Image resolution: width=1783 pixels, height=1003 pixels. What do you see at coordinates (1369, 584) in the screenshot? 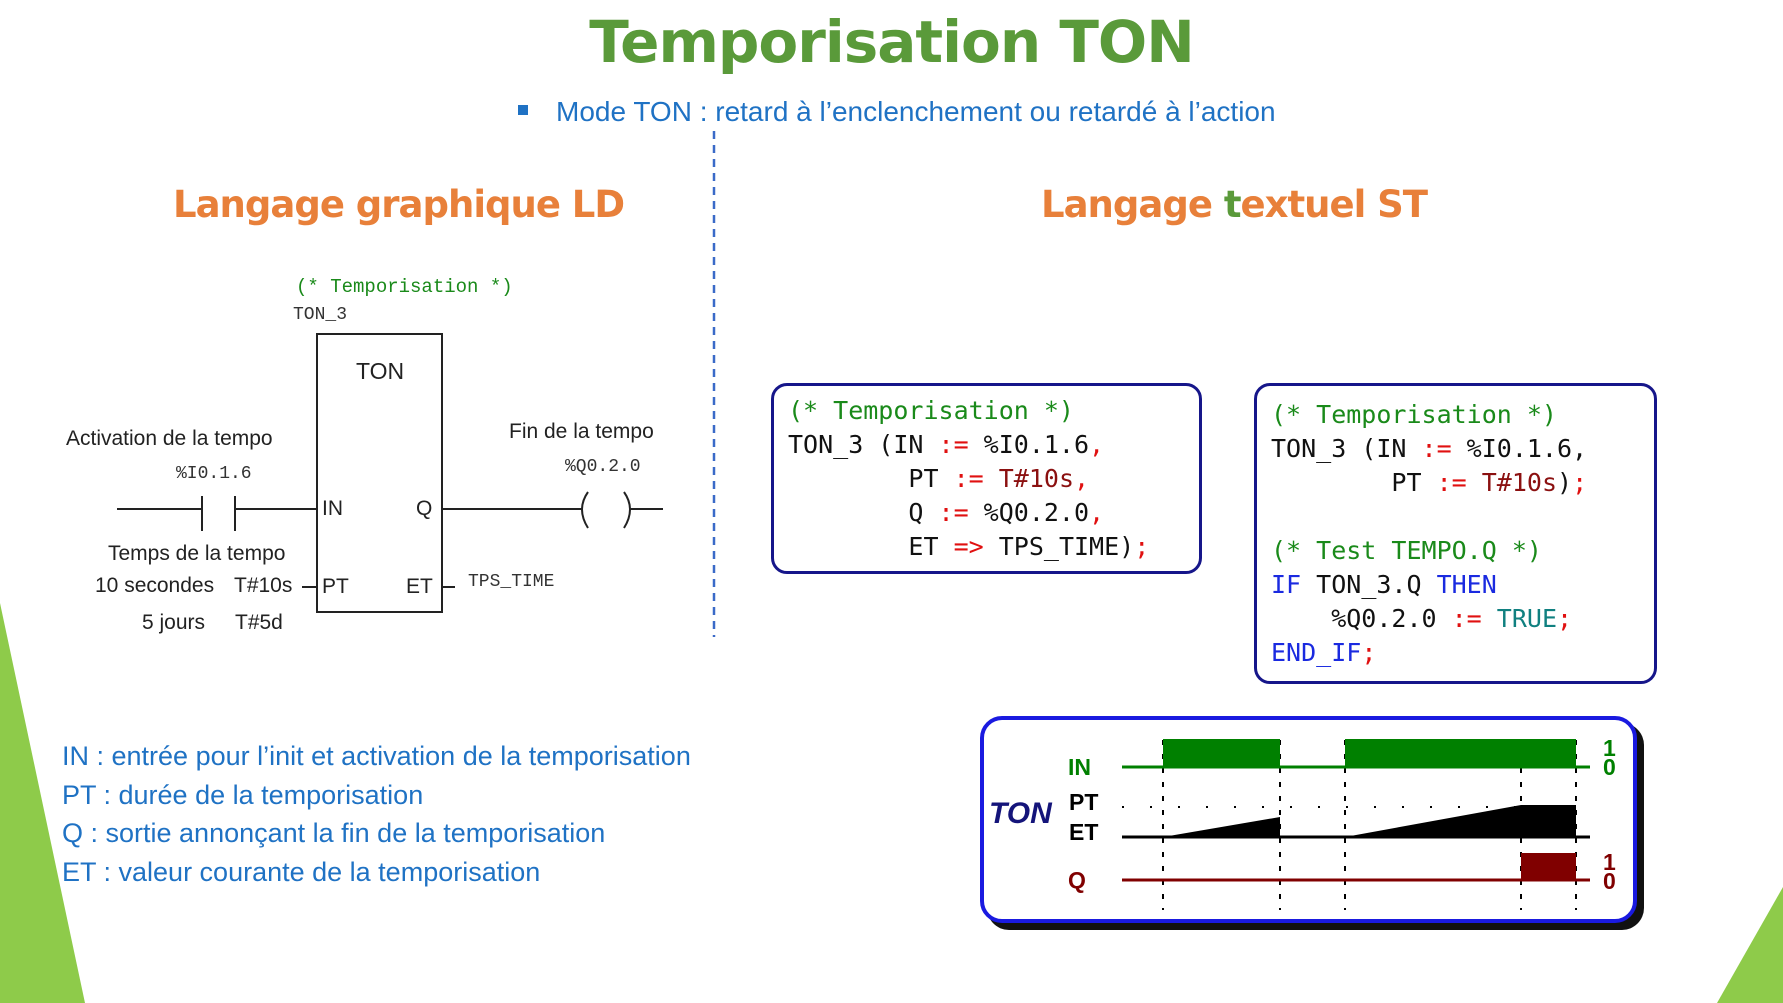
I see `code-token-plain: TON_3.Q` at bounding box center [1369, 584].